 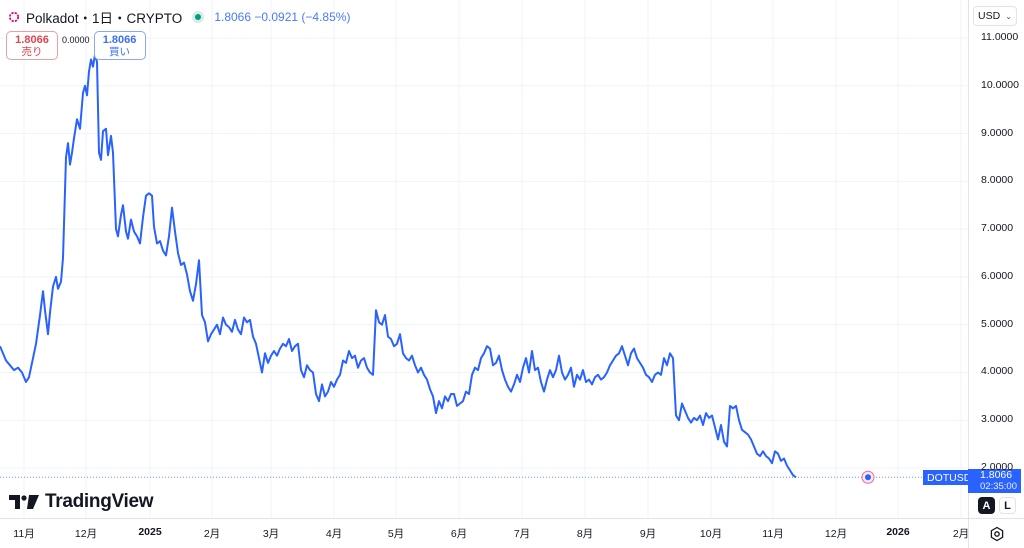 I want to click on time-tick-label: 6月, so click(x=459, y=534).